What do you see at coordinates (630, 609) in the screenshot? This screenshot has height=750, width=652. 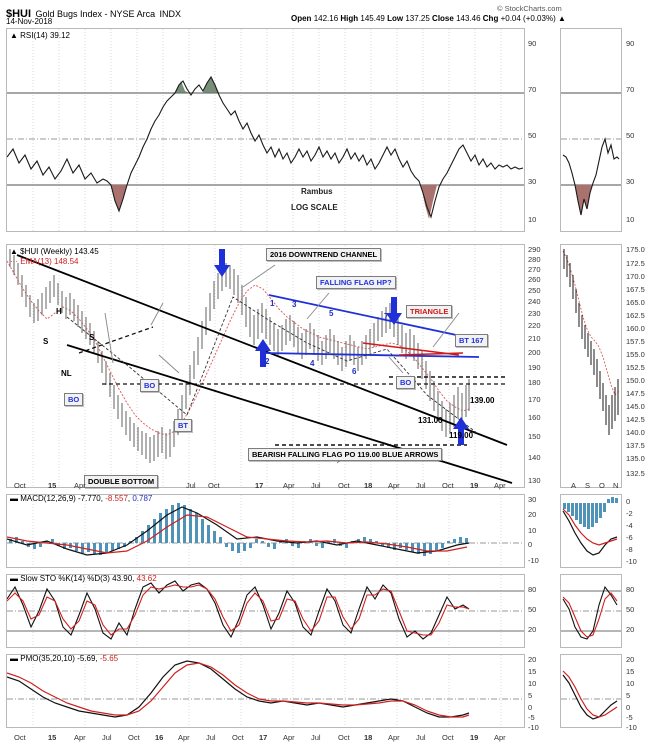 I see `right-sto-ytick-50: 50` at bounding box center [630, 609].